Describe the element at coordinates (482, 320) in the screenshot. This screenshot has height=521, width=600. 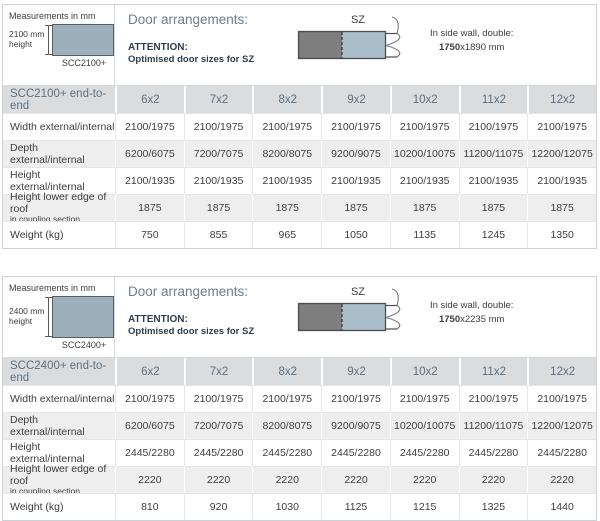
I see `door-size-rest: x2235 mm` at that location.